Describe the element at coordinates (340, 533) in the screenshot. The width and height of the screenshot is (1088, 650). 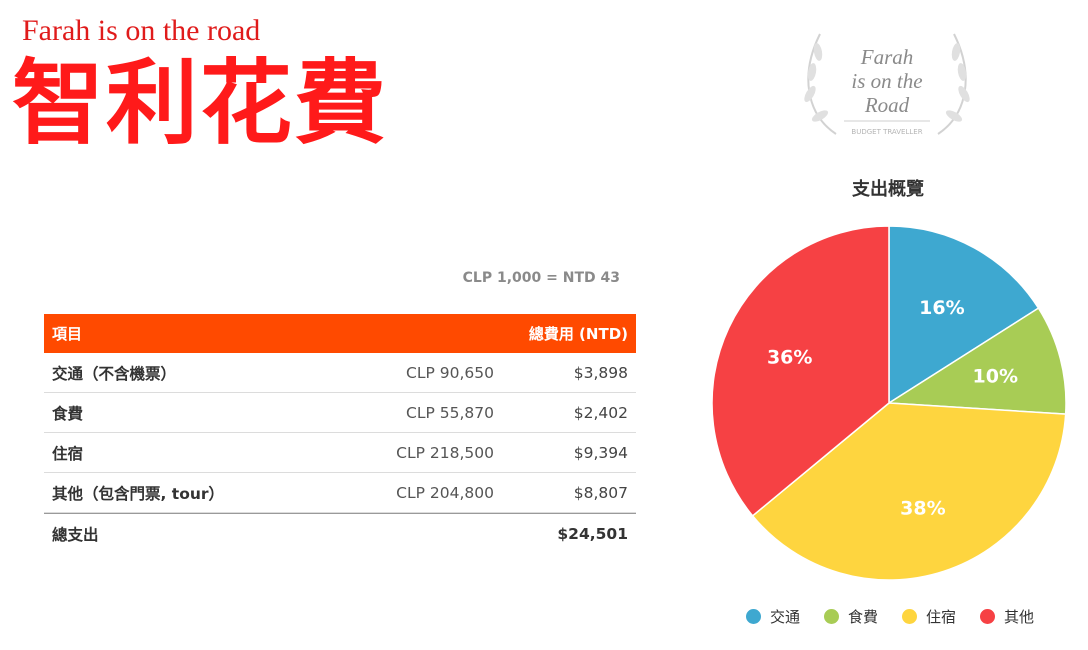
I see `table-total-row: 總支出 $24,501` at that location.